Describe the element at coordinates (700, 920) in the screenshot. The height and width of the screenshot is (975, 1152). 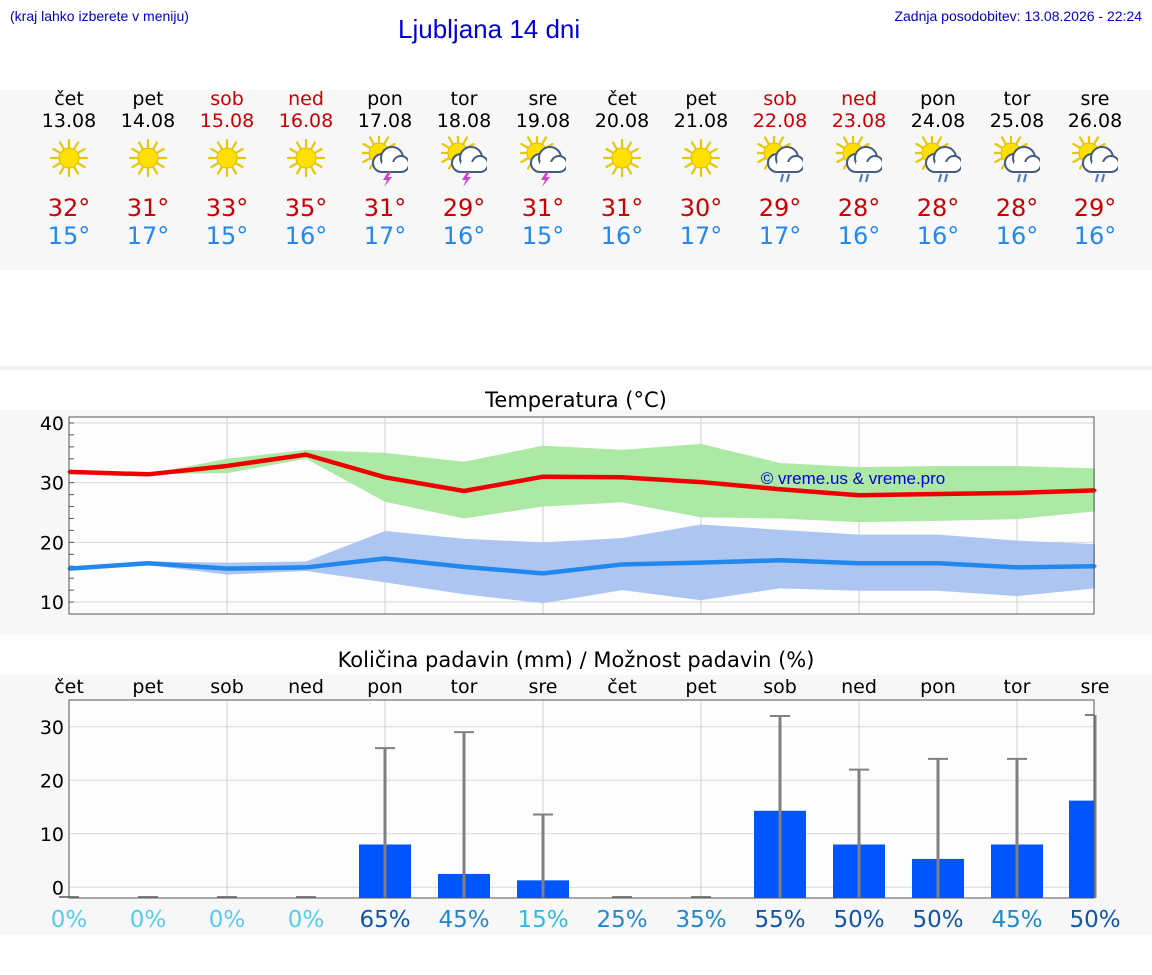
I see `precipitation-probability: 35%` at that location.